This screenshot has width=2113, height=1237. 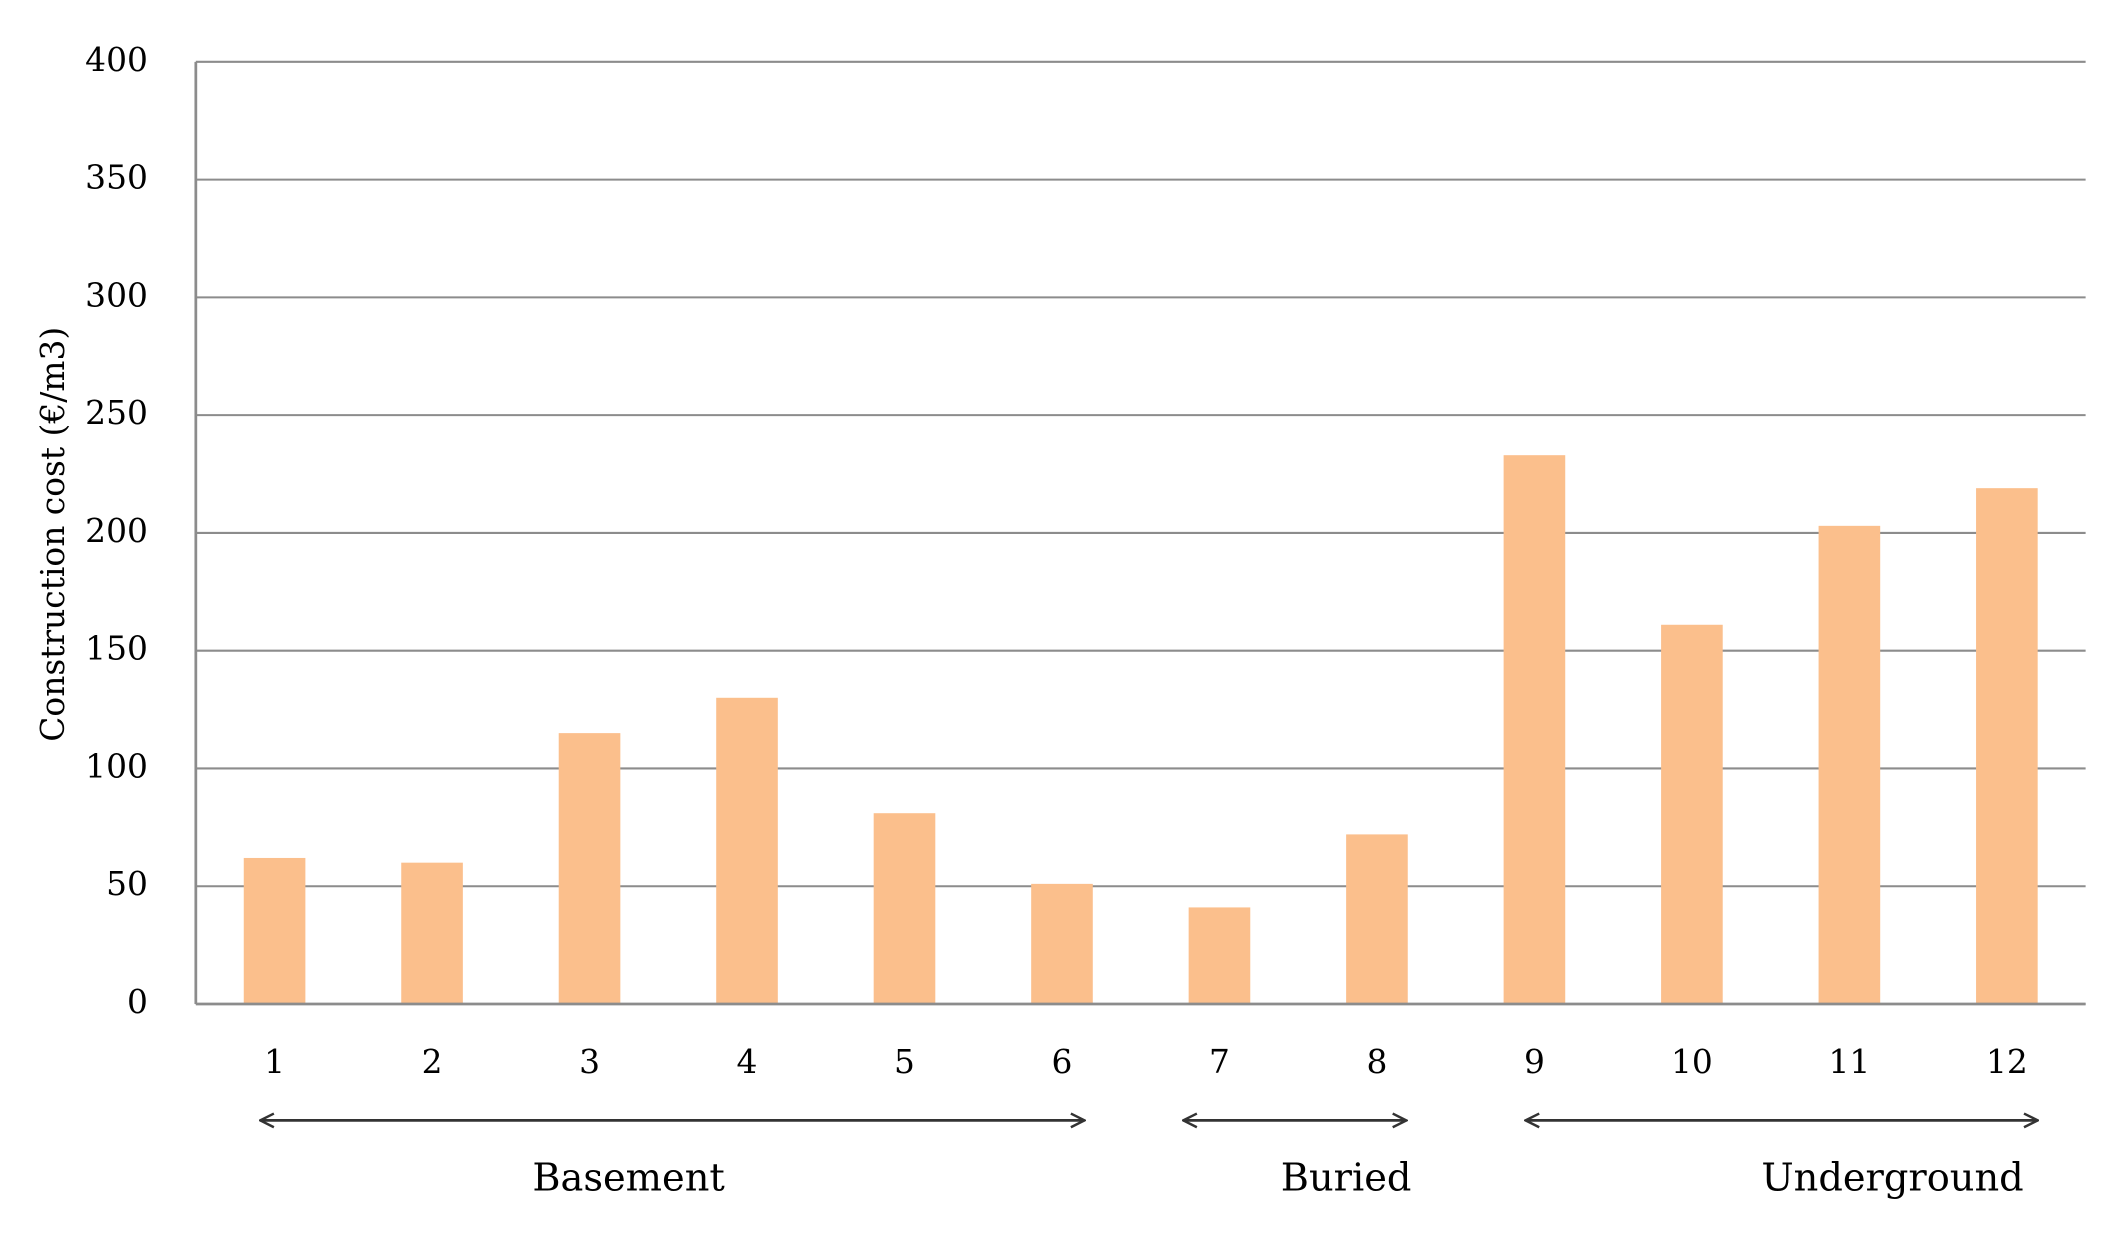 I want to click on x-tick-label: 6, so click(x=1062, y=1061).